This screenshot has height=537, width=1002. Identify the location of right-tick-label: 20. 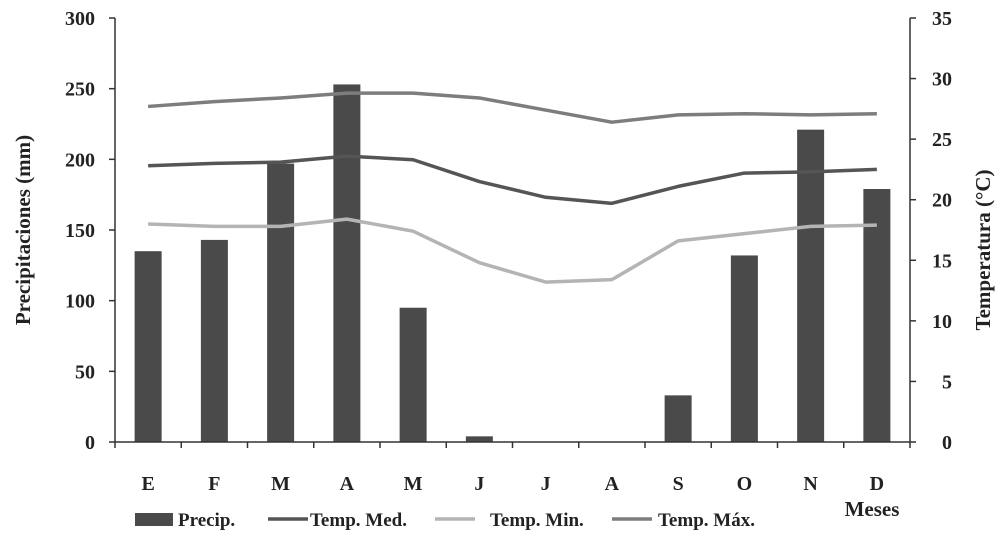
(942, 201).